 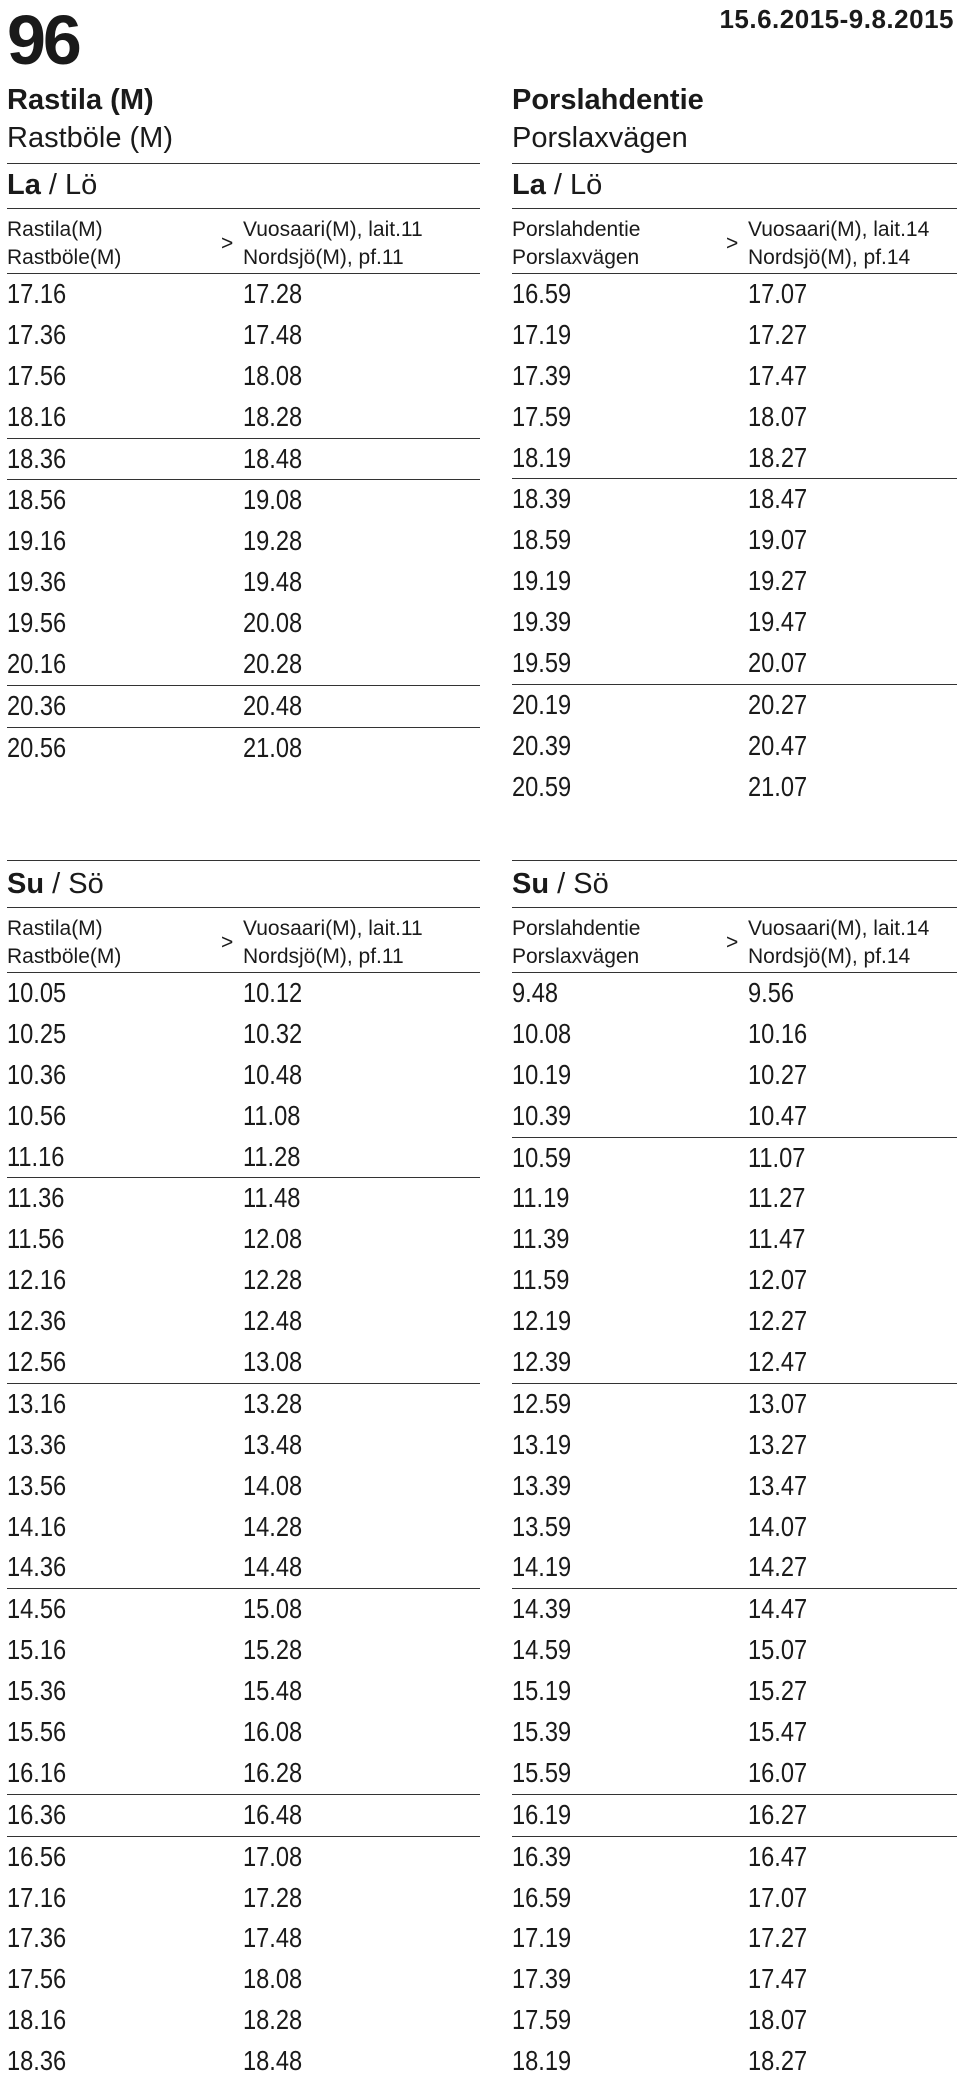 I want to click on departure-time: 11.39, so click(x=541, y=1239).